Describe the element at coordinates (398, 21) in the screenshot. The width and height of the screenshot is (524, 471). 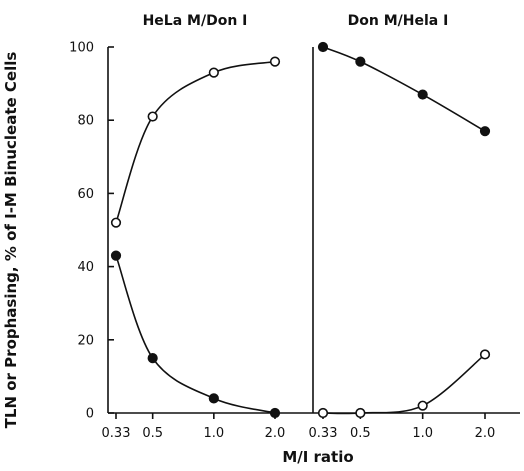
I see `panel-title-right: Don M/Hela I` at that location.